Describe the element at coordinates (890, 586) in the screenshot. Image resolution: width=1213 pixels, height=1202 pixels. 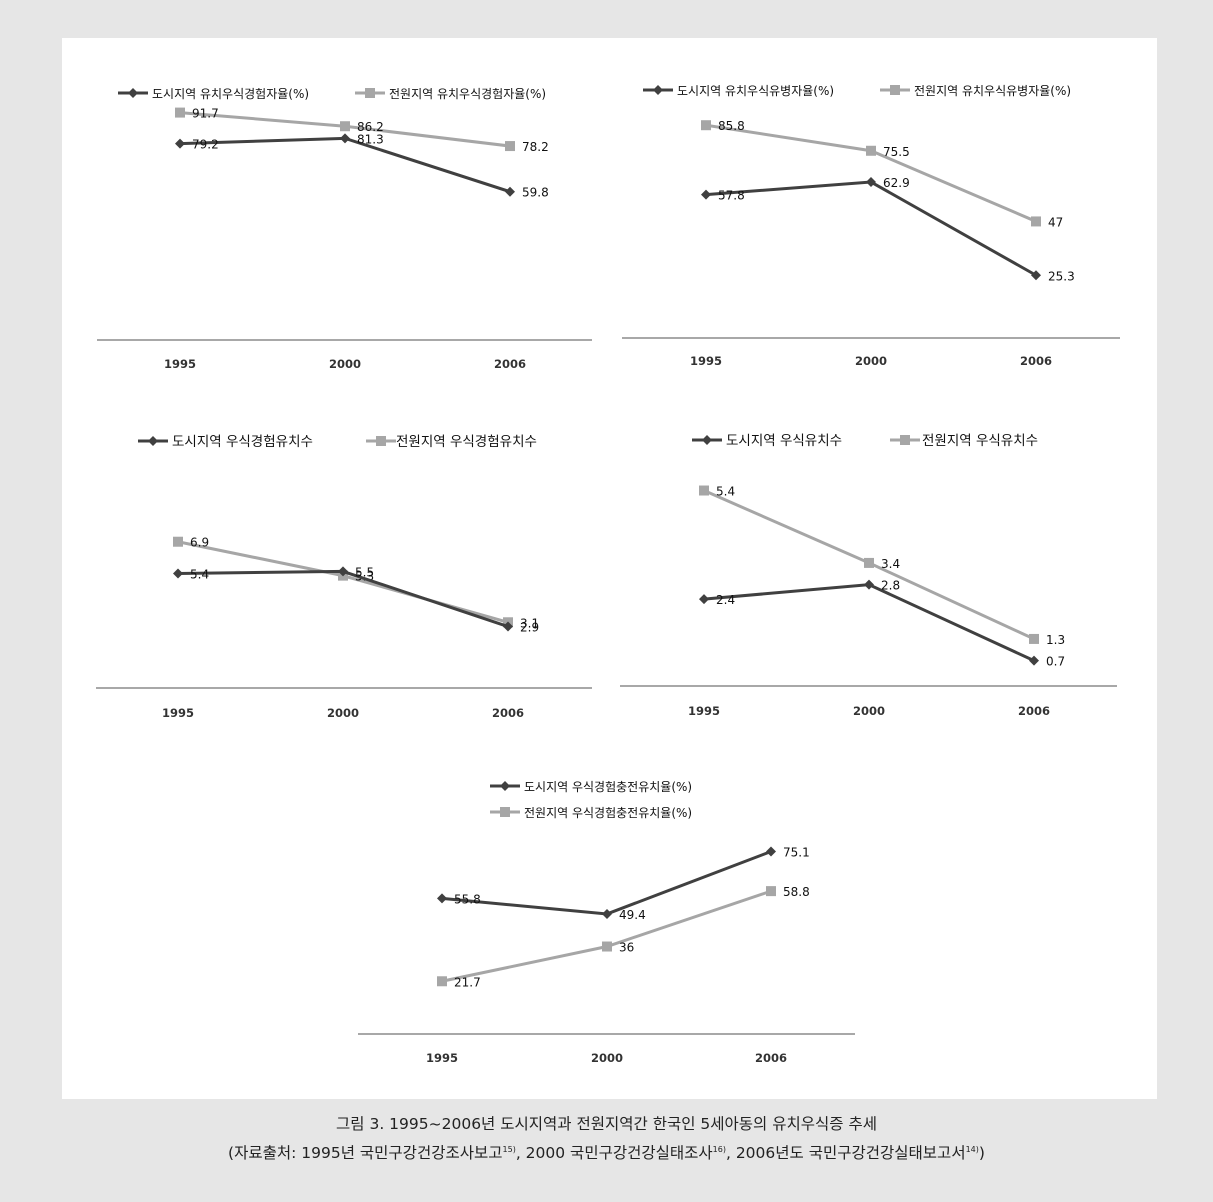
I see `data-label: 2.8` at that location.